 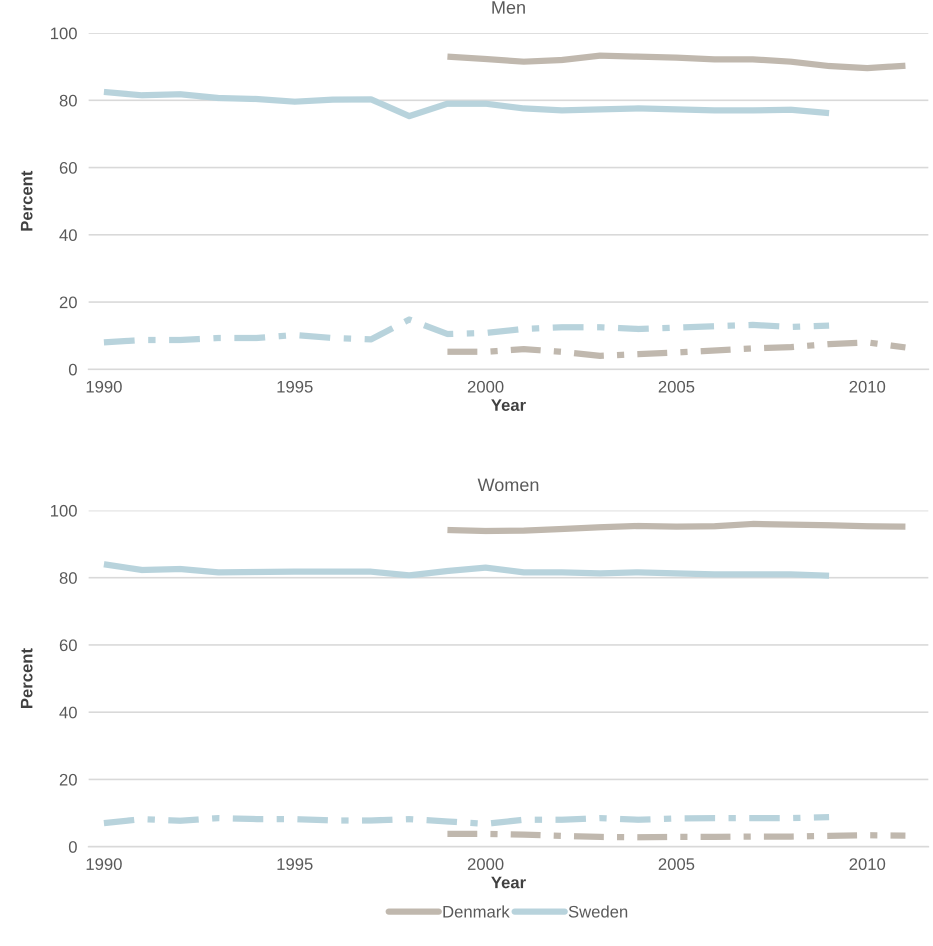 I want to click on chart-title: Women, so click(x=508, y=485).